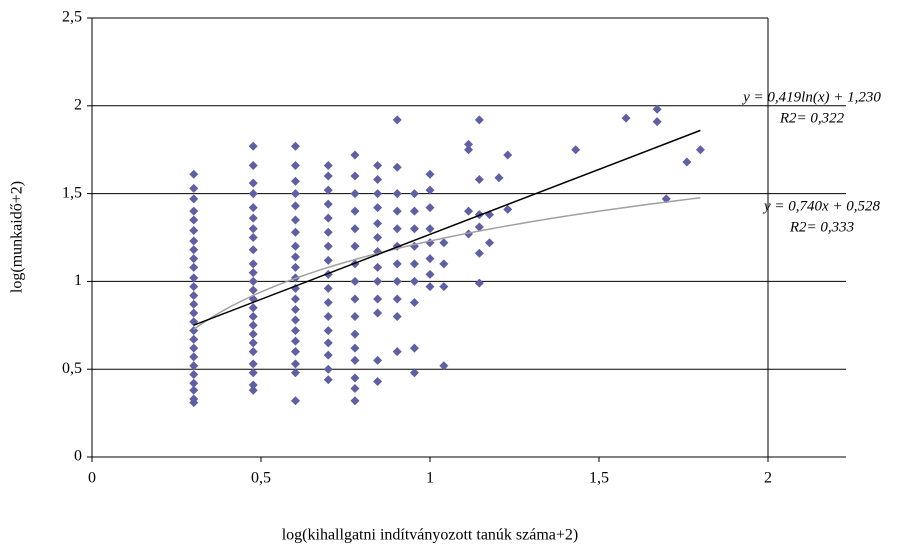 The image size is (898, 551). I want to click on y-axis-label: log(munkaidő+2), so click(17, 237).